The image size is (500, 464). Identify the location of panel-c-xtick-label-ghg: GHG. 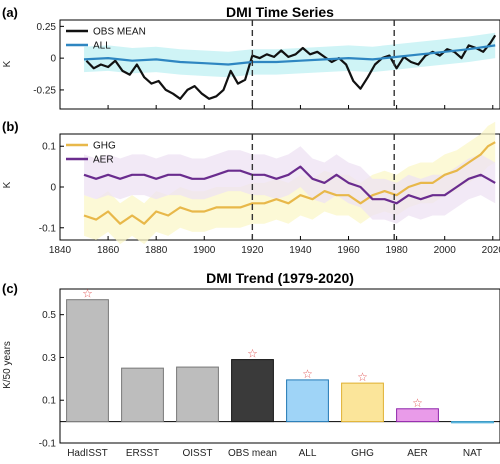
(362, 453).